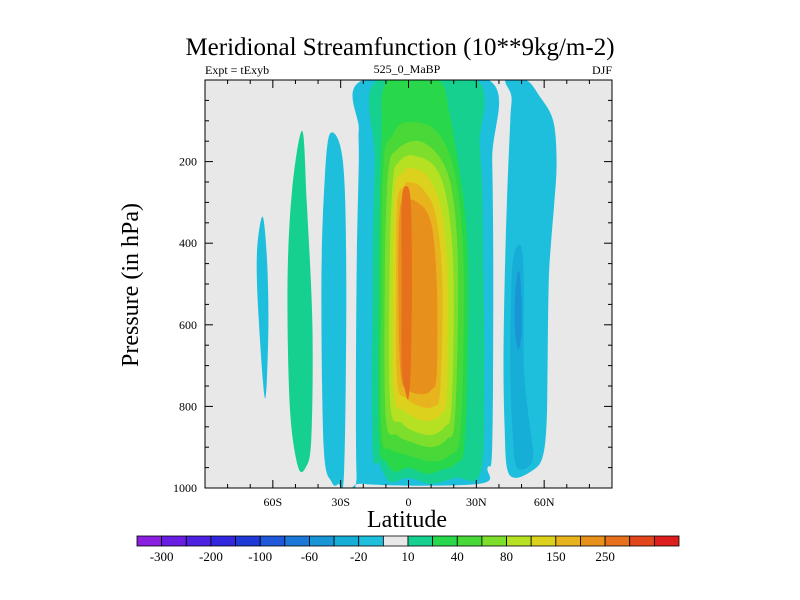 The image size is (800, 600). Describe the element at coordinates (544, 502) in the screenshot. I see `x-tick-label: 60N` at that location.